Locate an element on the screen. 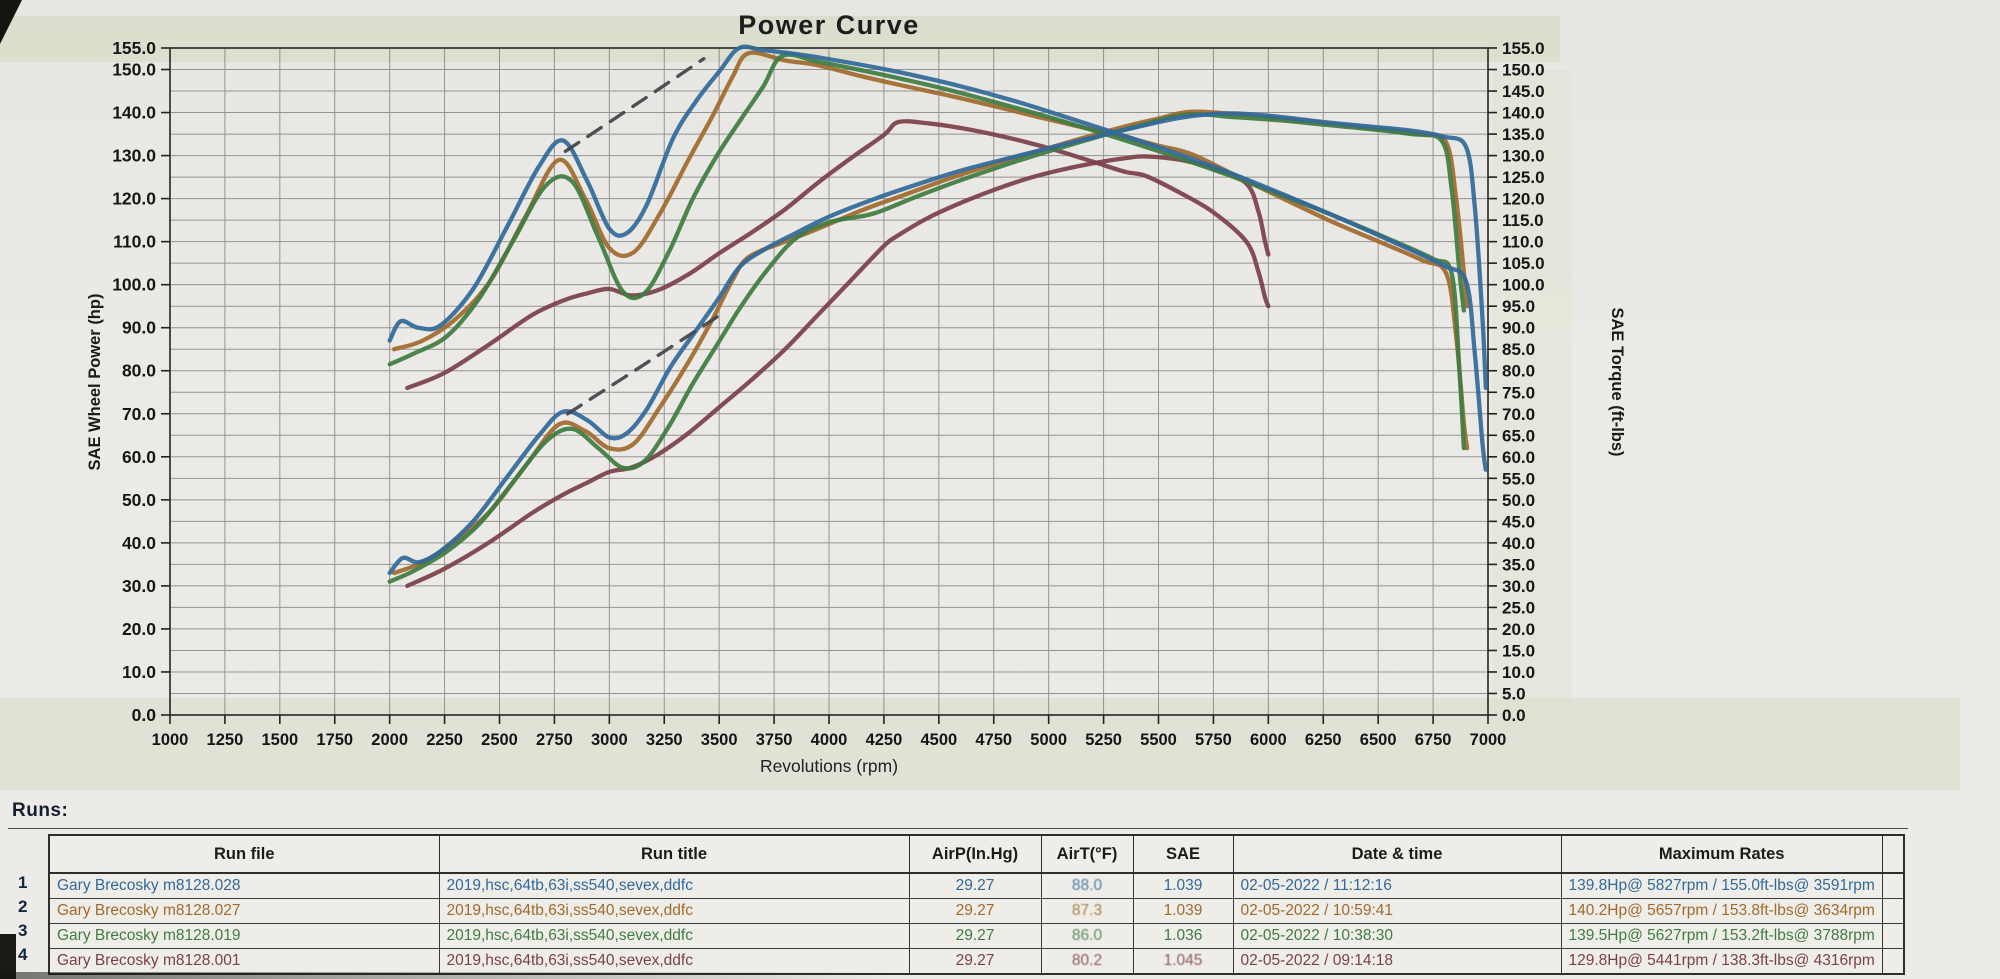 The width and height of the screenshot is (2000, 979). y-right-tick-label: 10.0 is located at coordinates (1518, 672).